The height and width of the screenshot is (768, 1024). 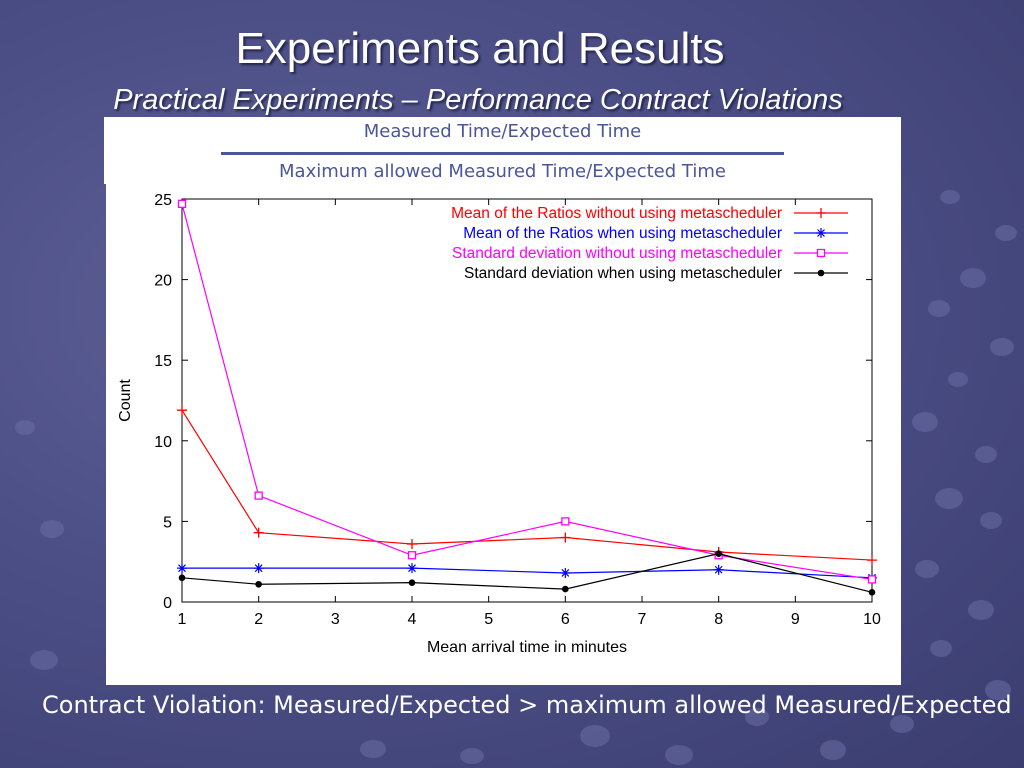 What do you see at coordinates (412, 619) in the screenshot?
I see `x-tick-label: 4` at bounding box center [412, 619].